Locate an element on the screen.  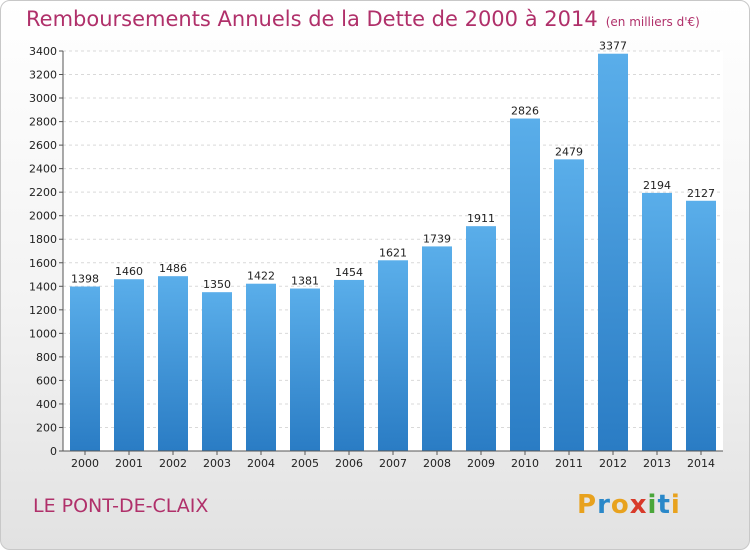
bar-value-label: 1621 is located at coordinates (393, 252).